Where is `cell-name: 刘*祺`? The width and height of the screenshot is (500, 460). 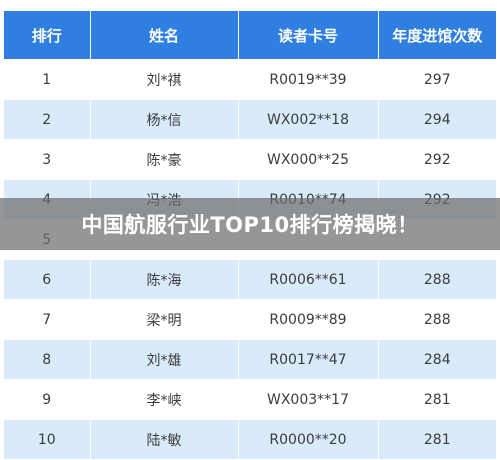 cell-name: 刘*祺 is located at coordinates (164, 79).